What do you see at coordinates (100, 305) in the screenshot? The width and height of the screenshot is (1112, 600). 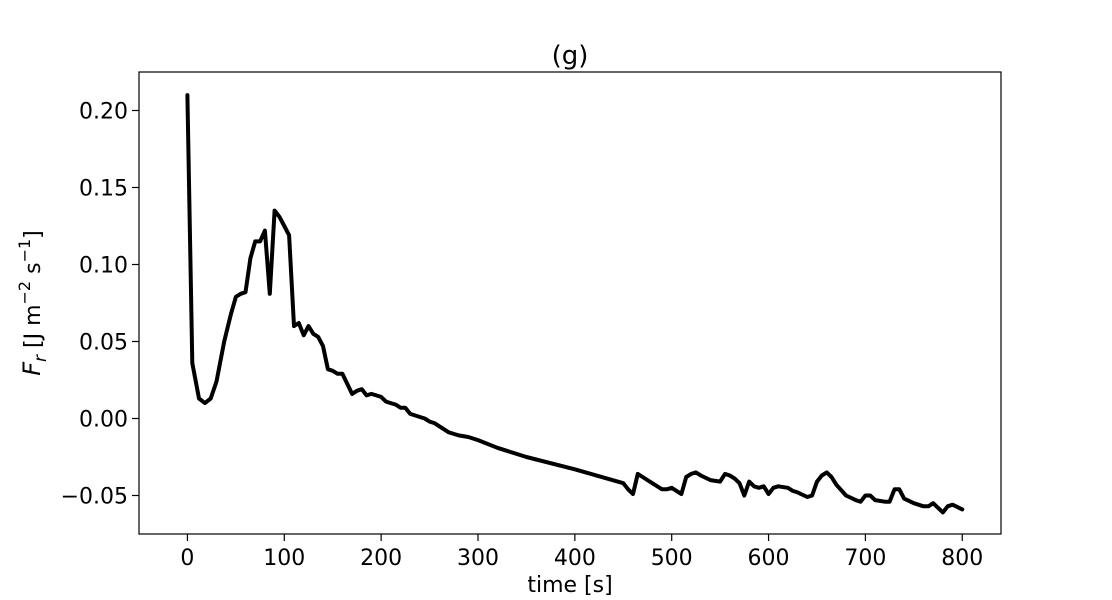 I see `y-axis-ticks: 0.20 0.15 0.10 0.05 0.00 −0.05` at bounding box center [100, 305].